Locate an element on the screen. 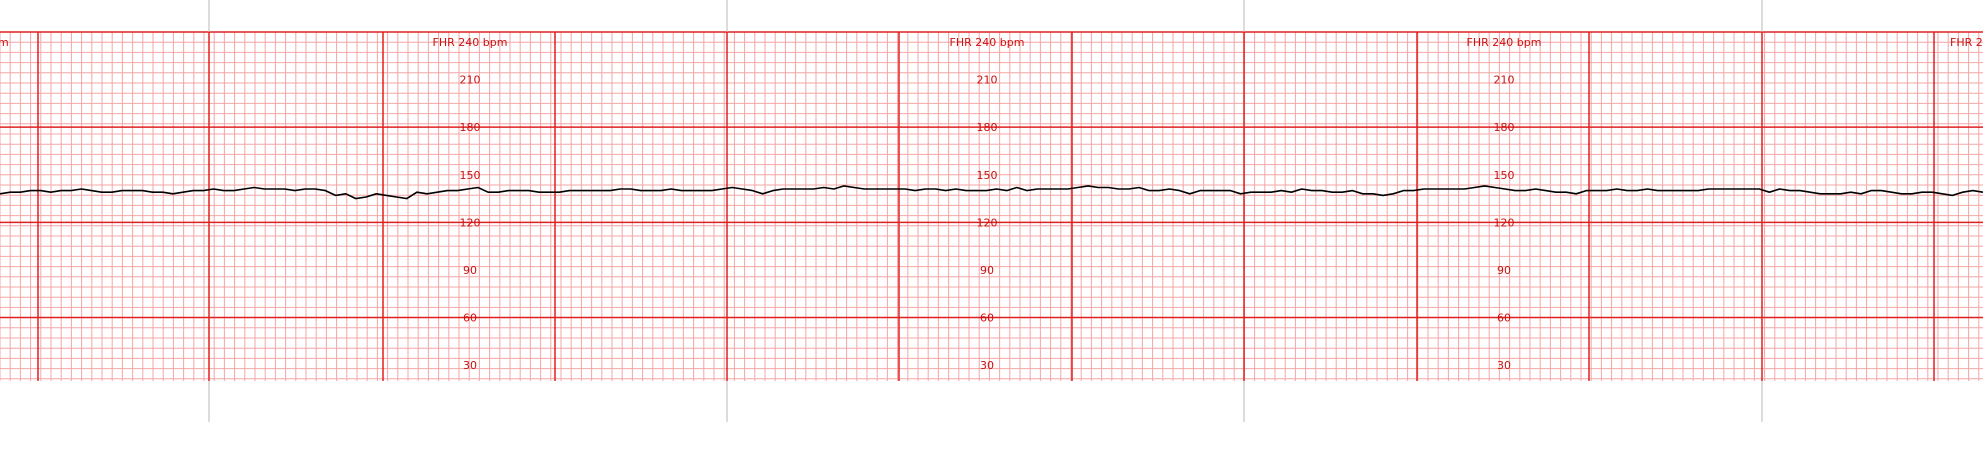 This screenshot has height=459, width=1983. fhr-trace-line is located at coordinates (991, 192).